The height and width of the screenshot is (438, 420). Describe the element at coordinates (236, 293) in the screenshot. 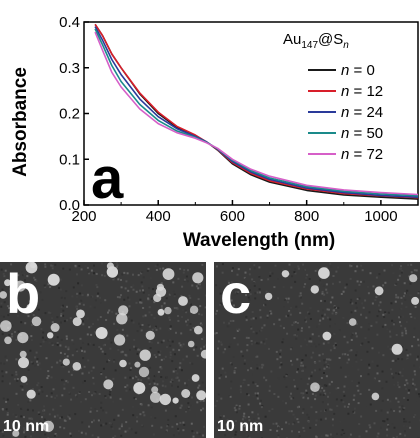

I see `panel-label-c: c` at that location.